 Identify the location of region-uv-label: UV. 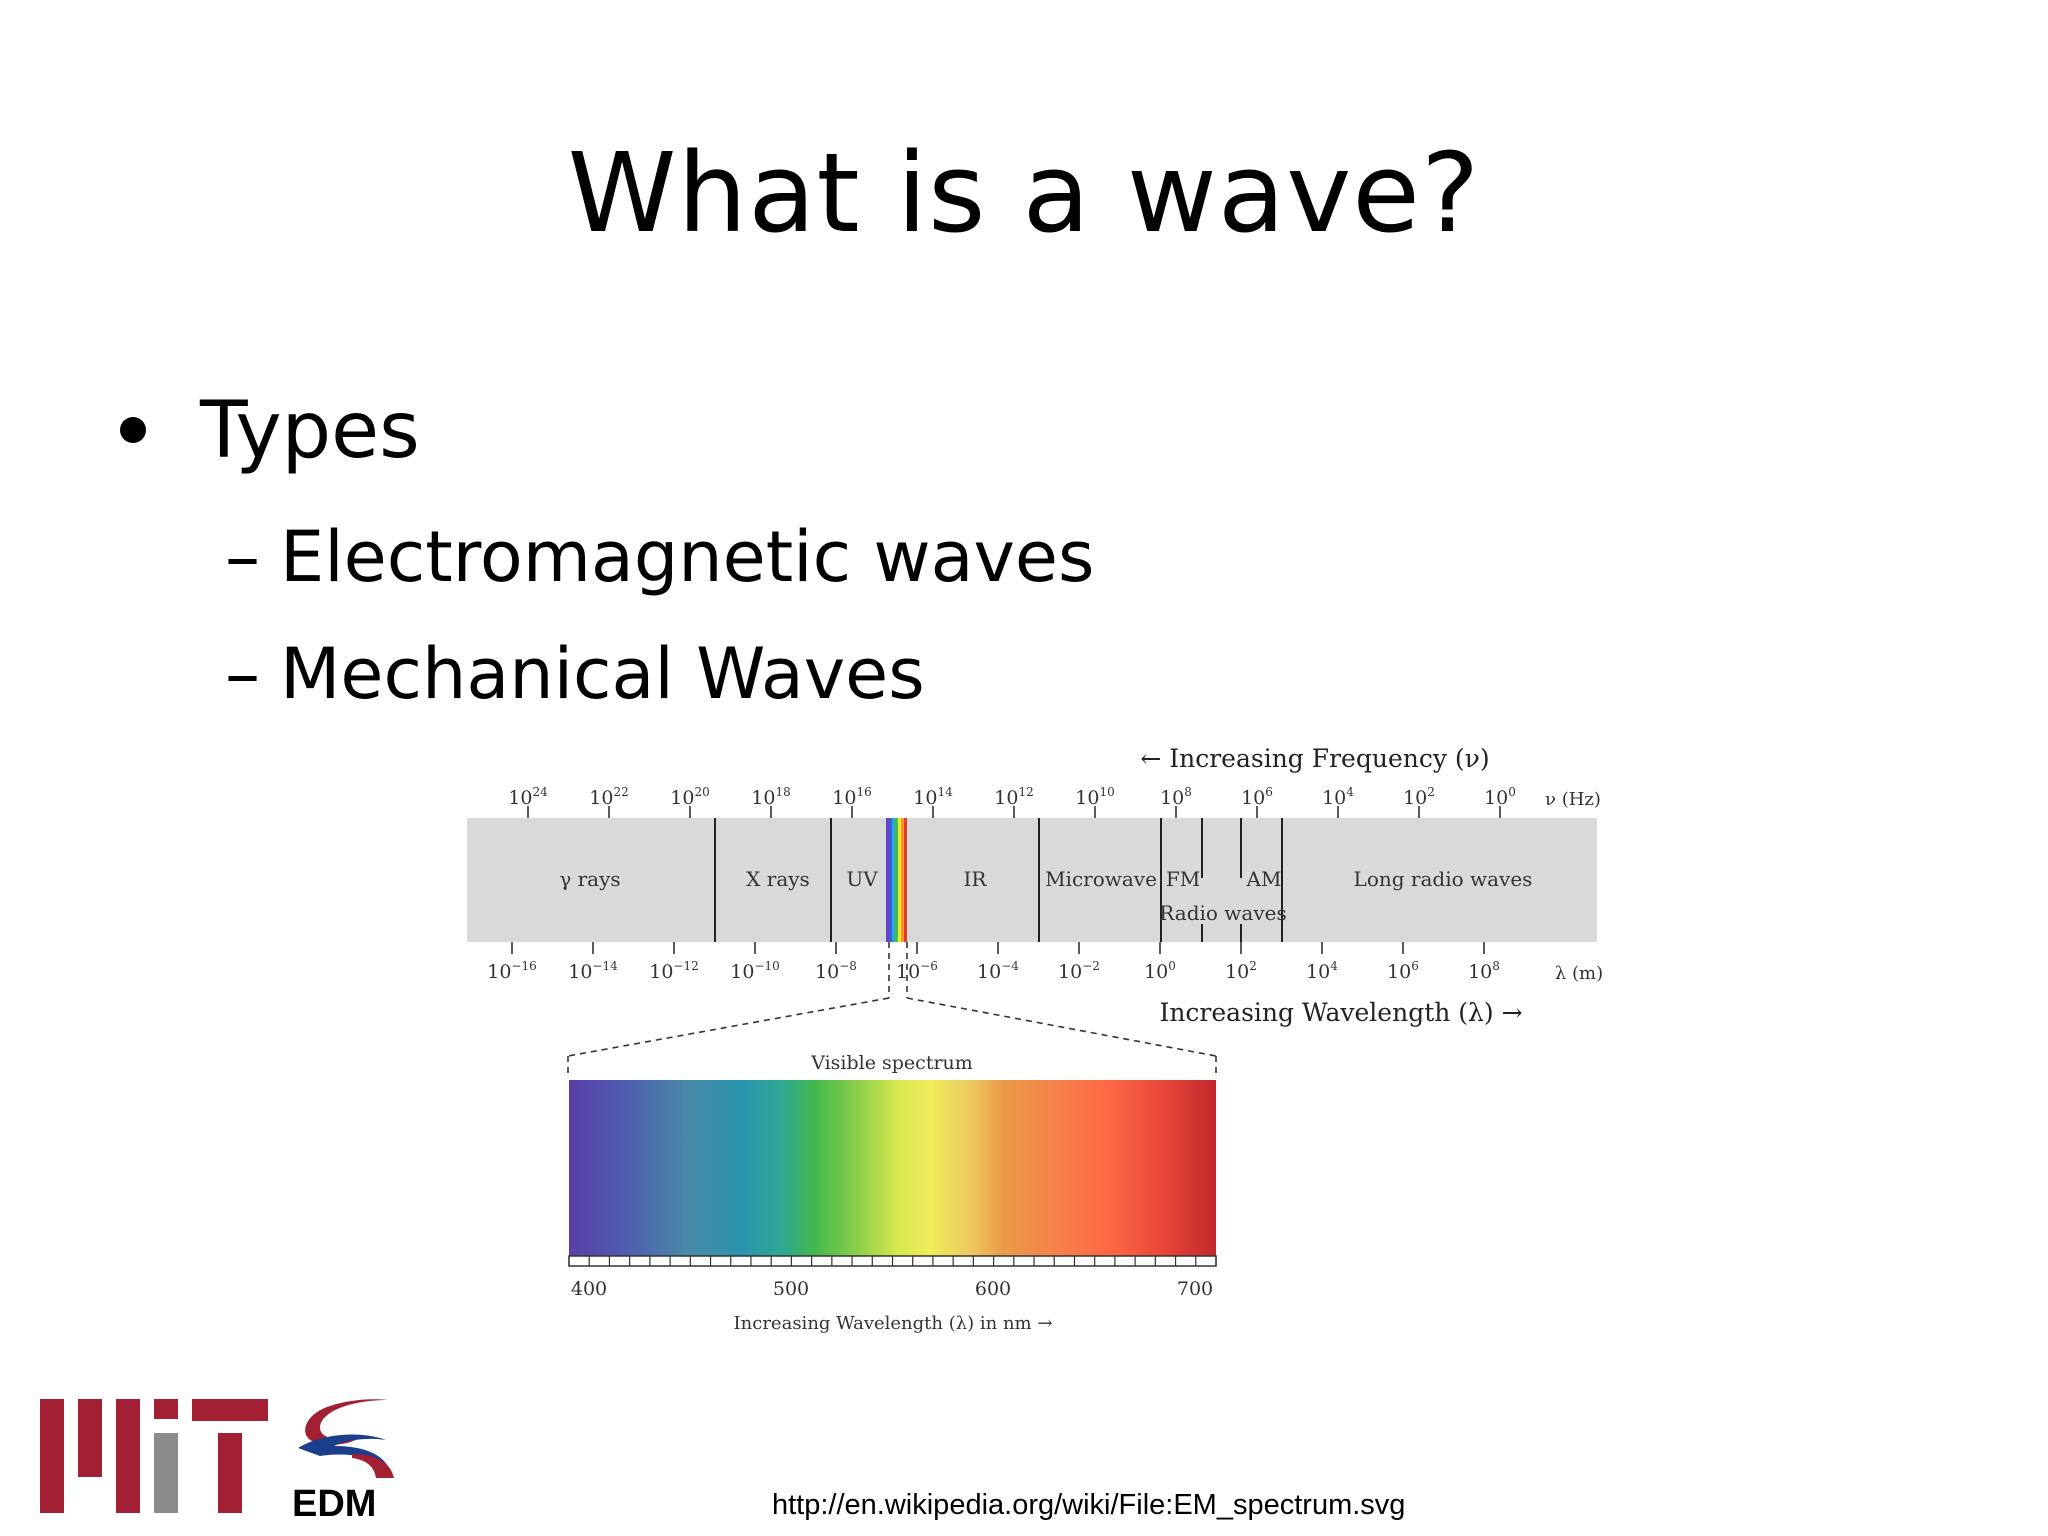
(862, 879).